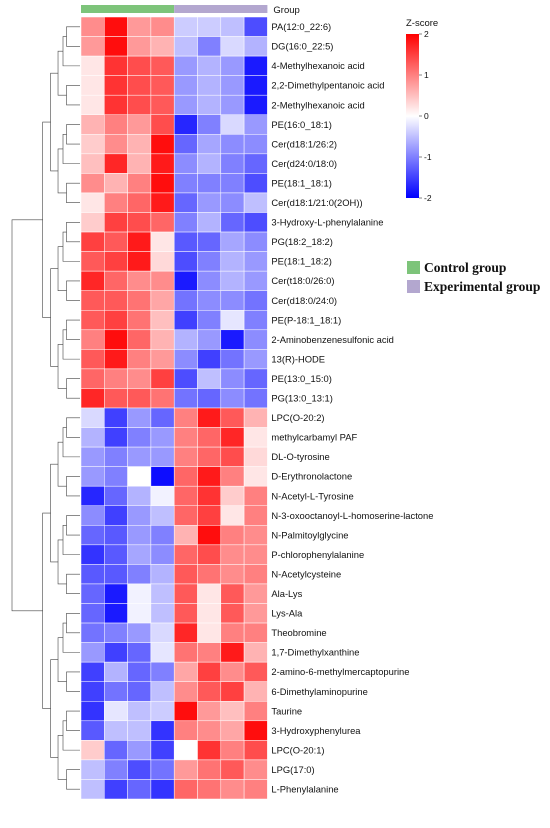  I want to click on row-label: Cer(d24:0/18:0), so click(304, 163).